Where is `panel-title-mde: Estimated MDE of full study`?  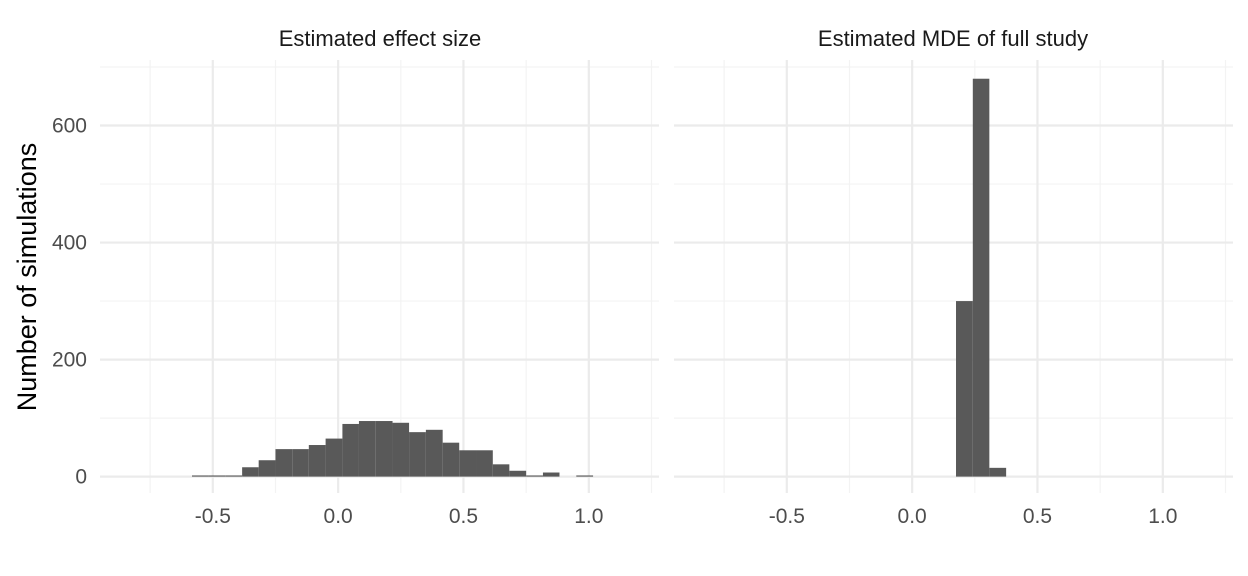 panel-title-mde: Estimated MDE of full study is located at coordinates (953, 38).